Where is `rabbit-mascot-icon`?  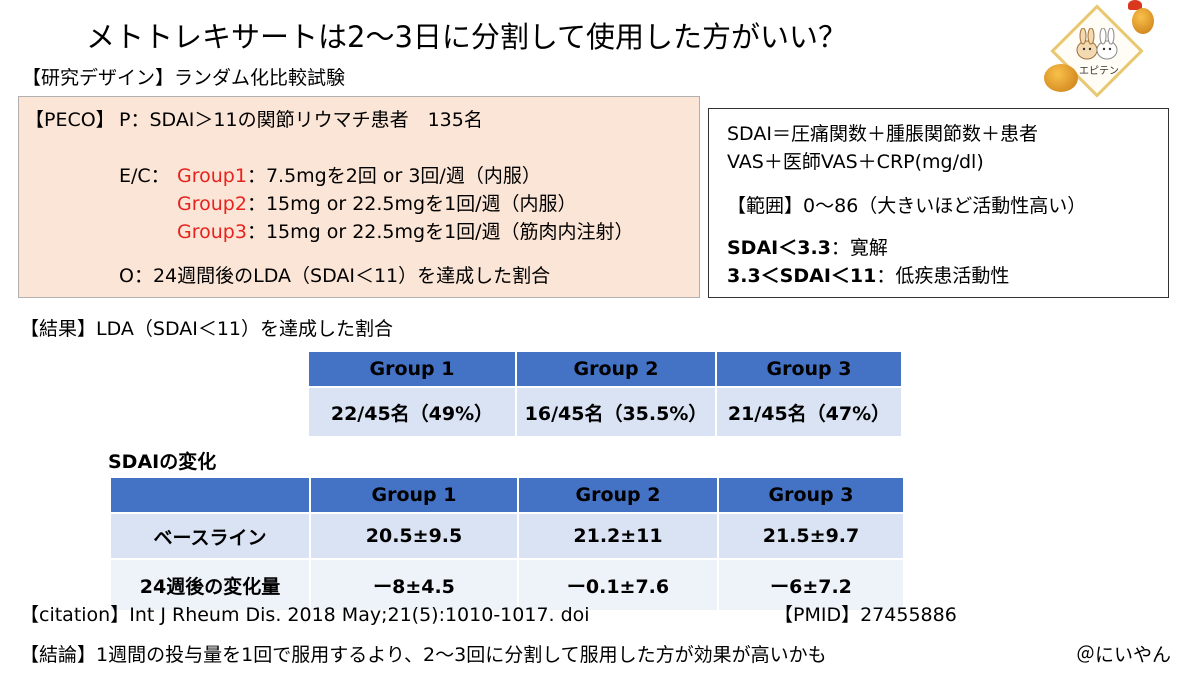
rabbit-mascot-icon is located at coordinates (1097, 44).